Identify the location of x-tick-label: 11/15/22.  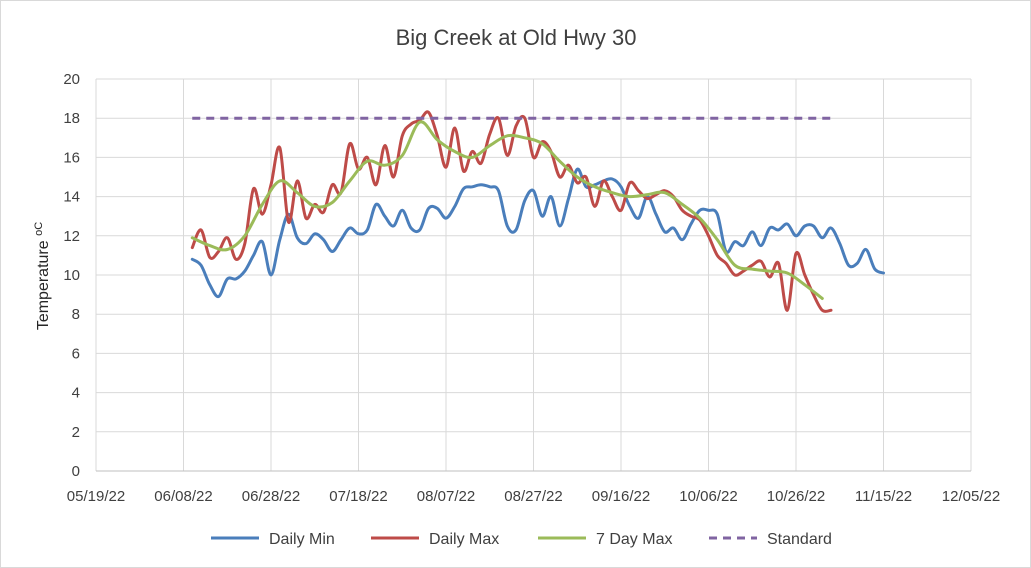
(883, 496).